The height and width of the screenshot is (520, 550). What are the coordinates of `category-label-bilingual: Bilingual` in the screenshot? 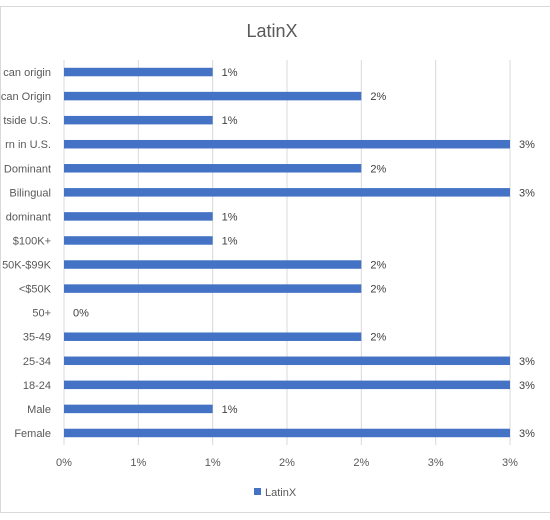 It's located at (30, 193).